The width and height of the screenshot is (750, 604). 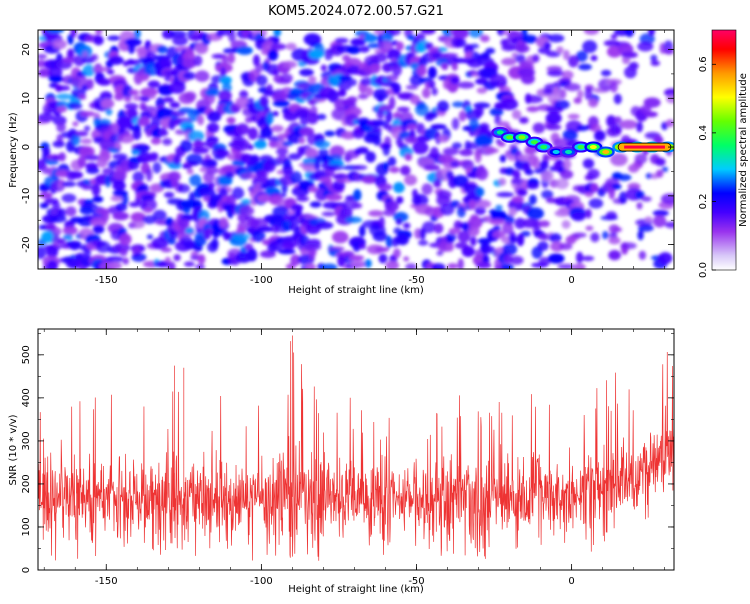 I want to click on y-tick-label: -20, so click(x=26, y=244).